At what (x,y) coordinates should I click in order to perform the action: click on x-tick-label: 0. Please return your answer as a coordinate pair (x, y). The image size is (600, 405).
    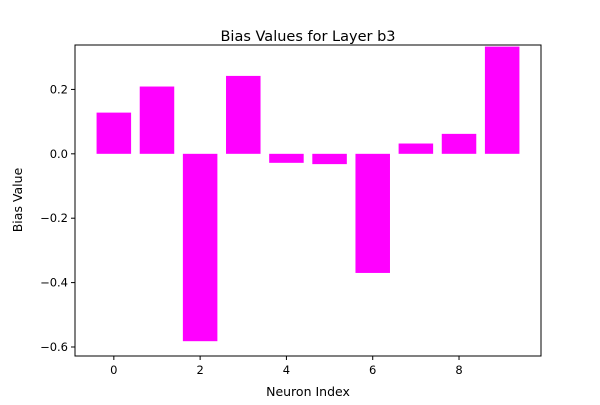
    Looking at the image, I should click on (113, 370).